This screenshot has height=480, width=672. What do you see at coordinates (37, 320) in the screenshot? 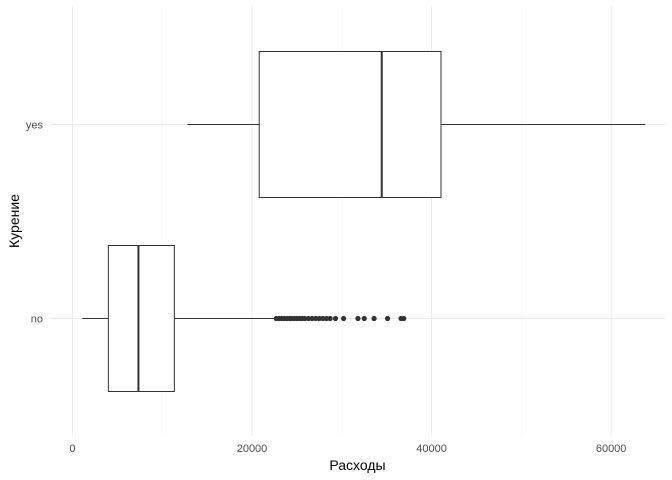
I see `y-tick-label-no: no` at bounding box center [37, 320].